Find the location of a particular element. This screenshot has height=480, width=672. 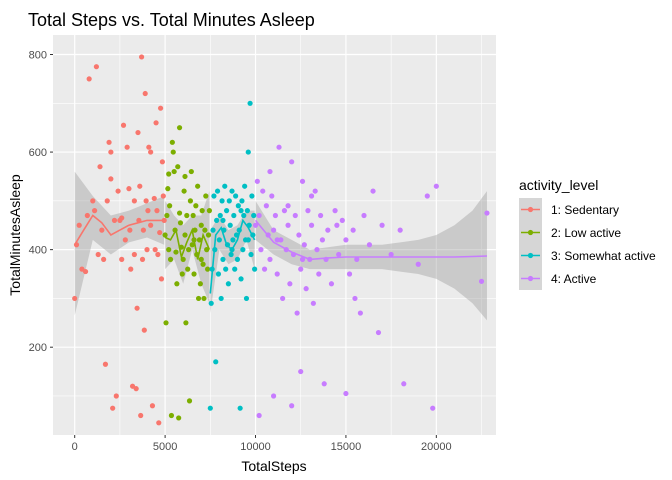

x-tick-label: 10000 is located at coordinates (255, 447).